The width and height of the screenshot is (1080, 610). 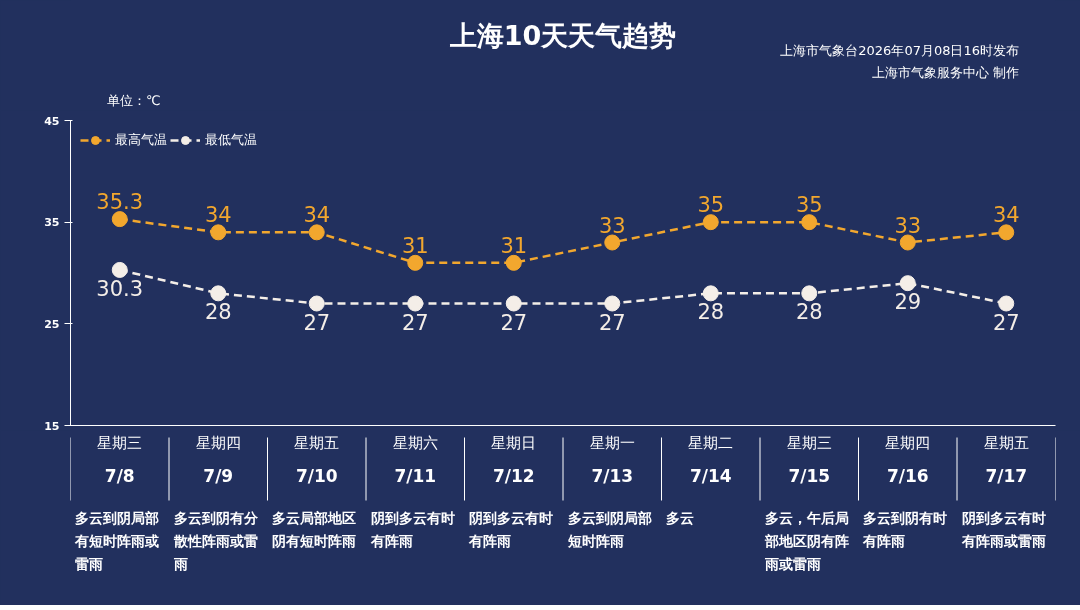 What do you see at coordinates (52, 324) in the screenshot?
I see `y-tick-label: 25` at bounding box center [52, 324].